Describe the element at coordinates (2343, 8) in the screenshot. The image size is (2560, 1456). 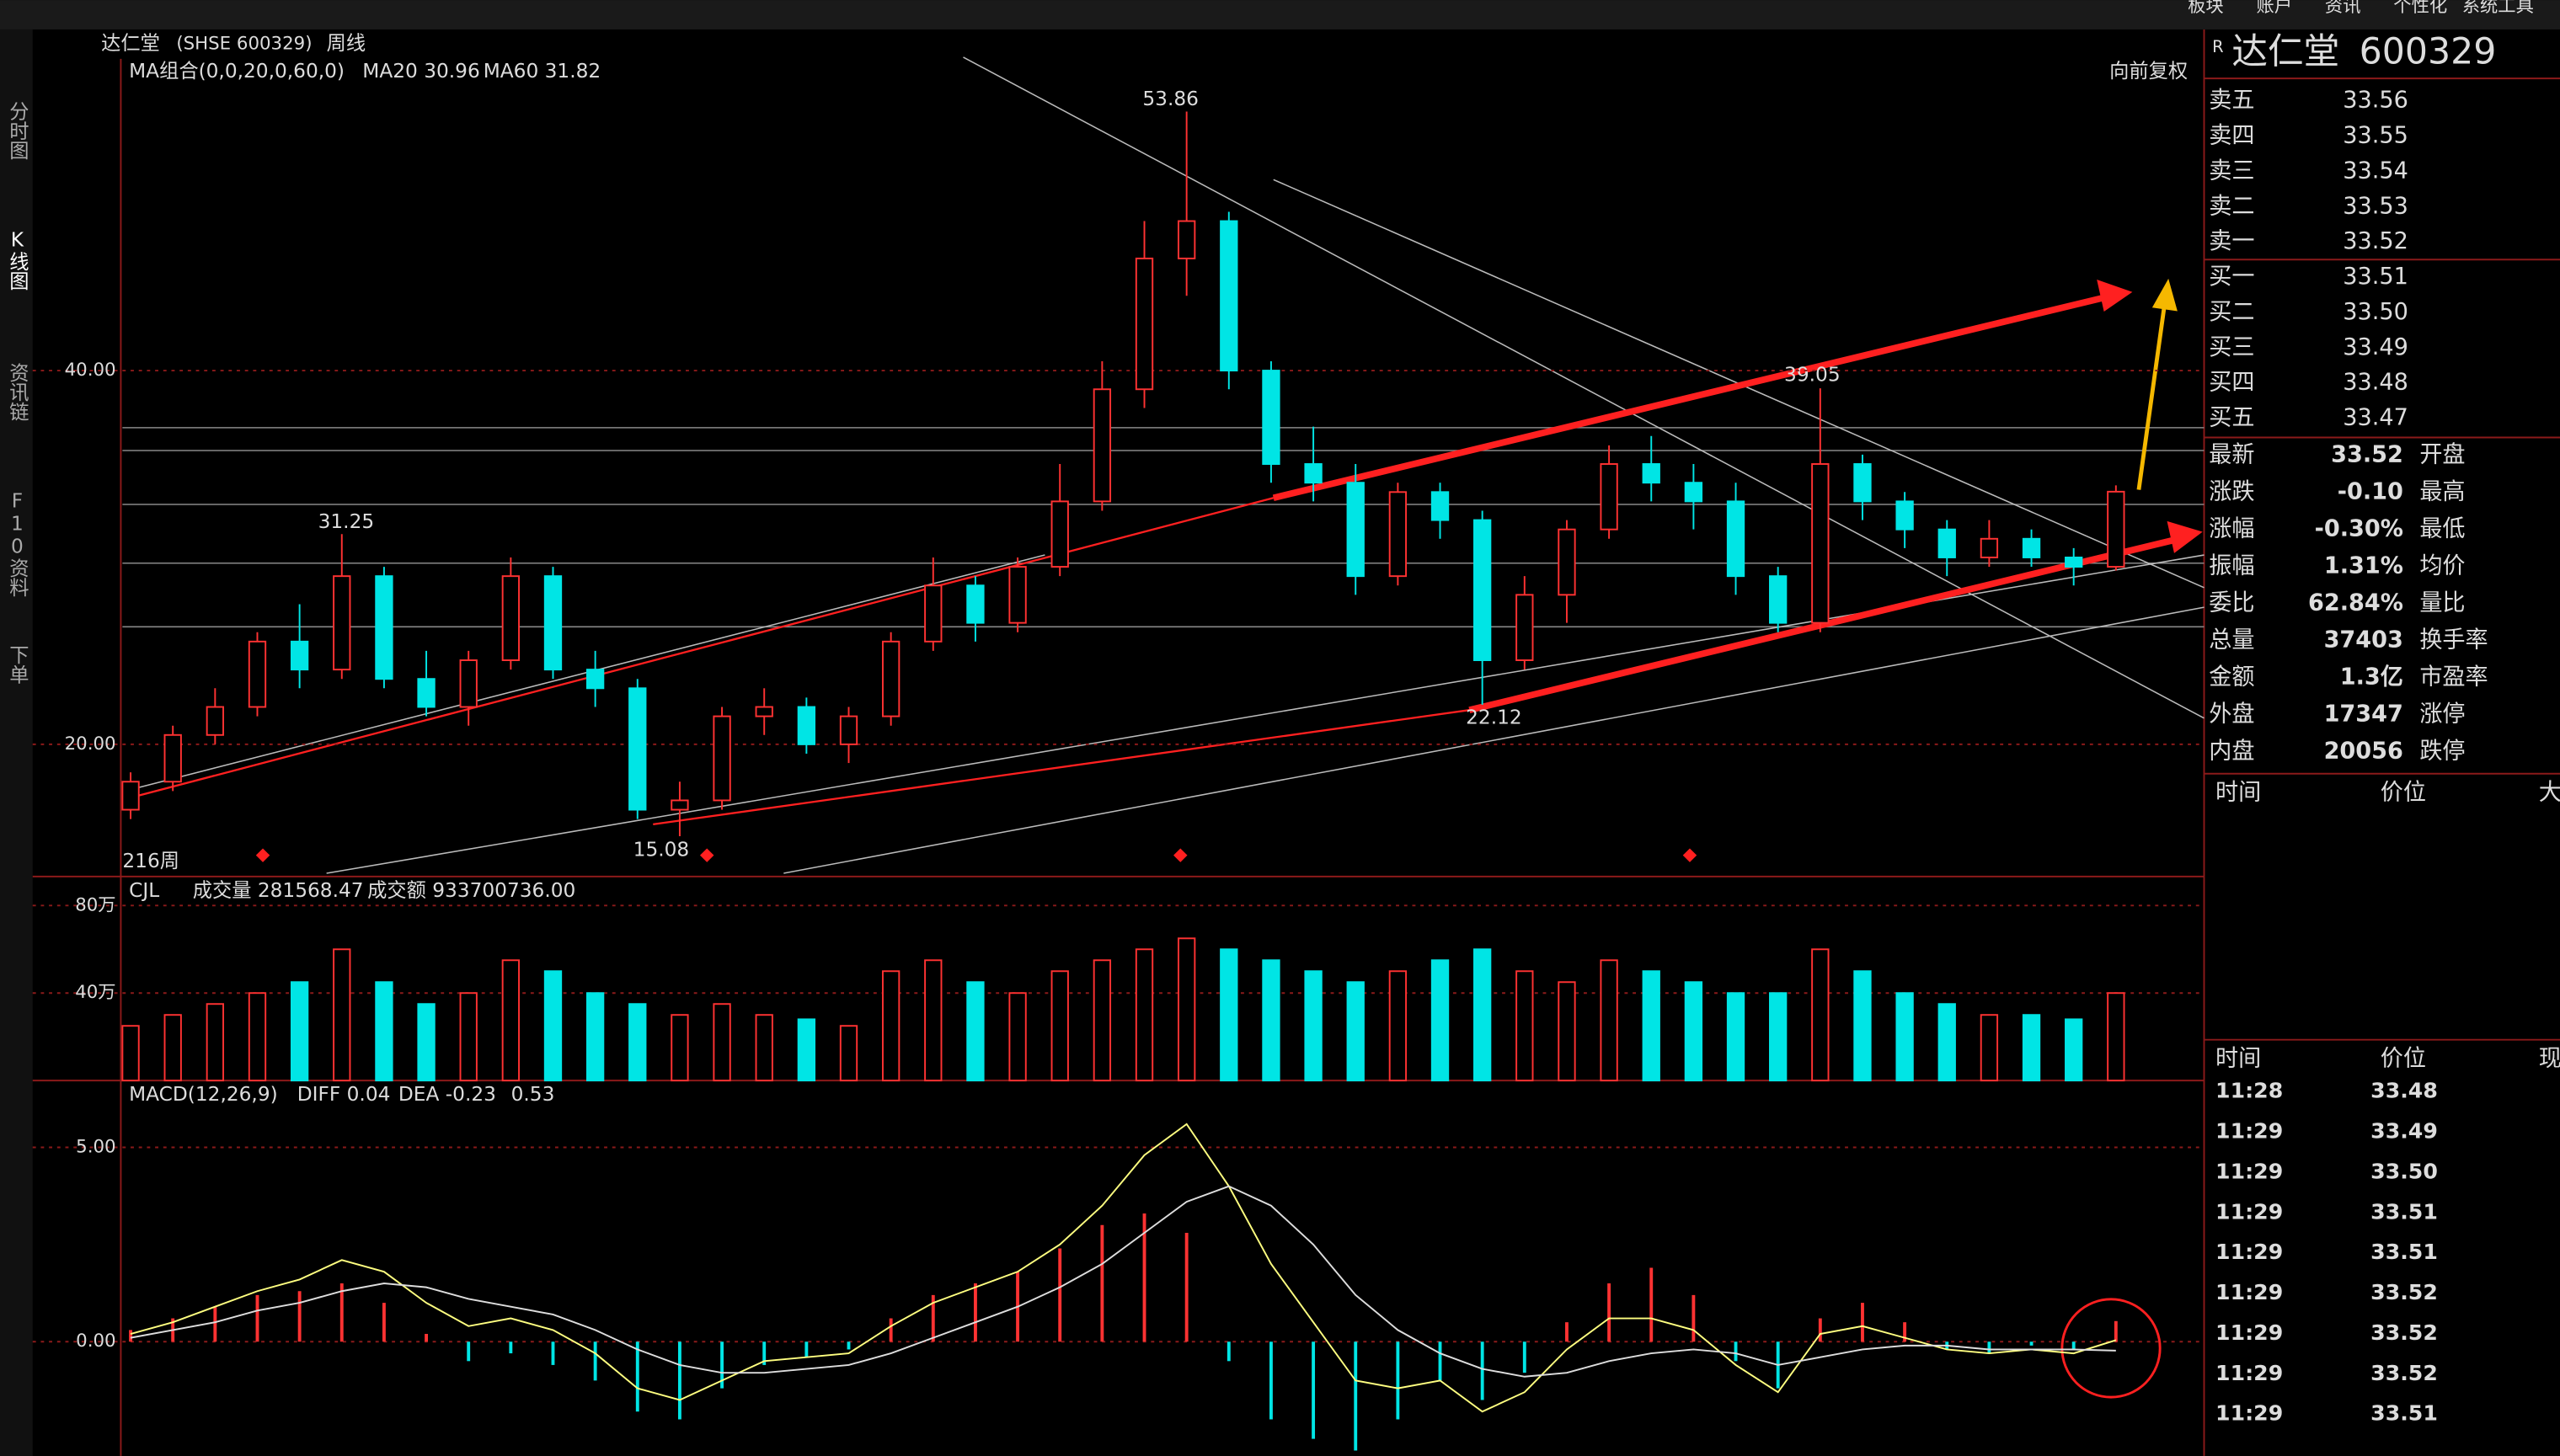
I see `menu-item: 资讯` at that location.